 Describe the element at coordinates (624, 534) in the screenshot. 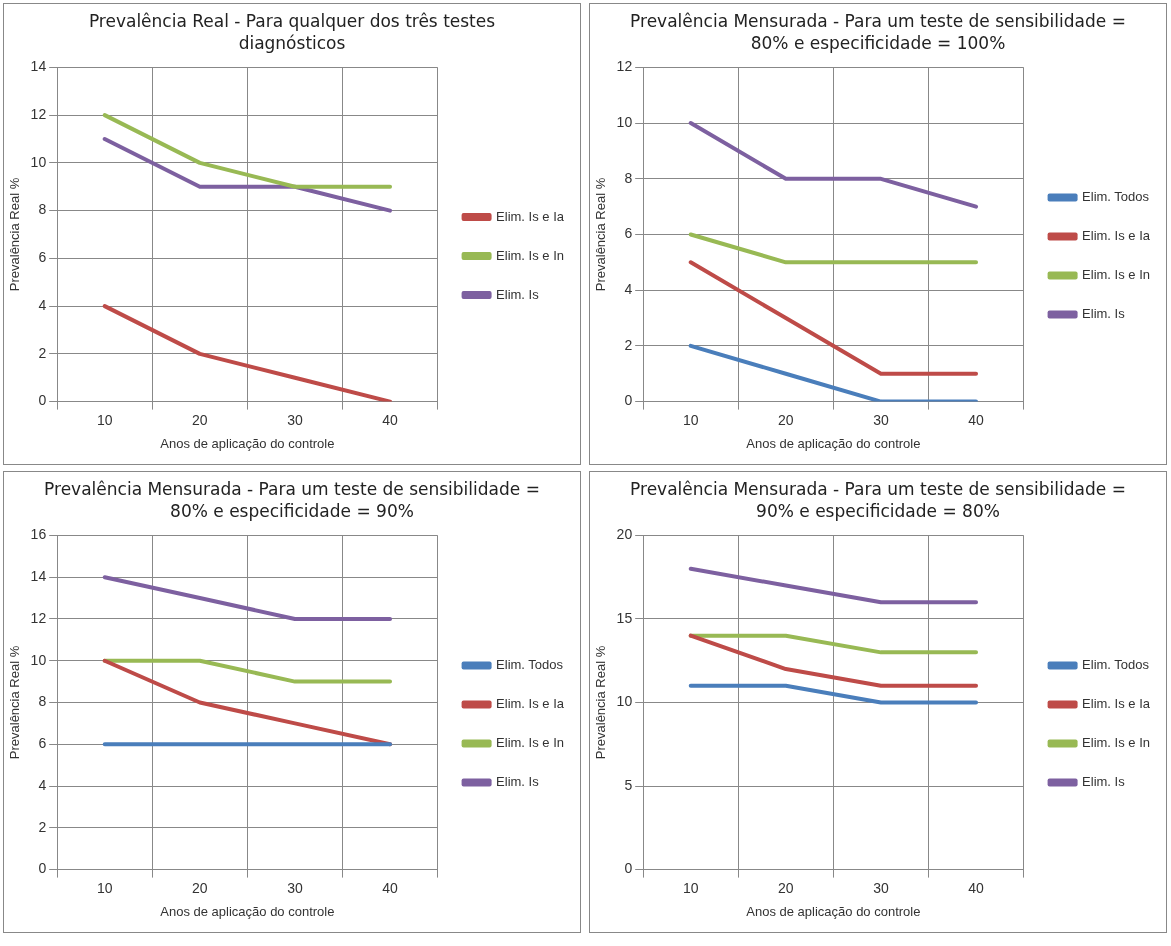

I see `y-tick-label: 20` at that location.